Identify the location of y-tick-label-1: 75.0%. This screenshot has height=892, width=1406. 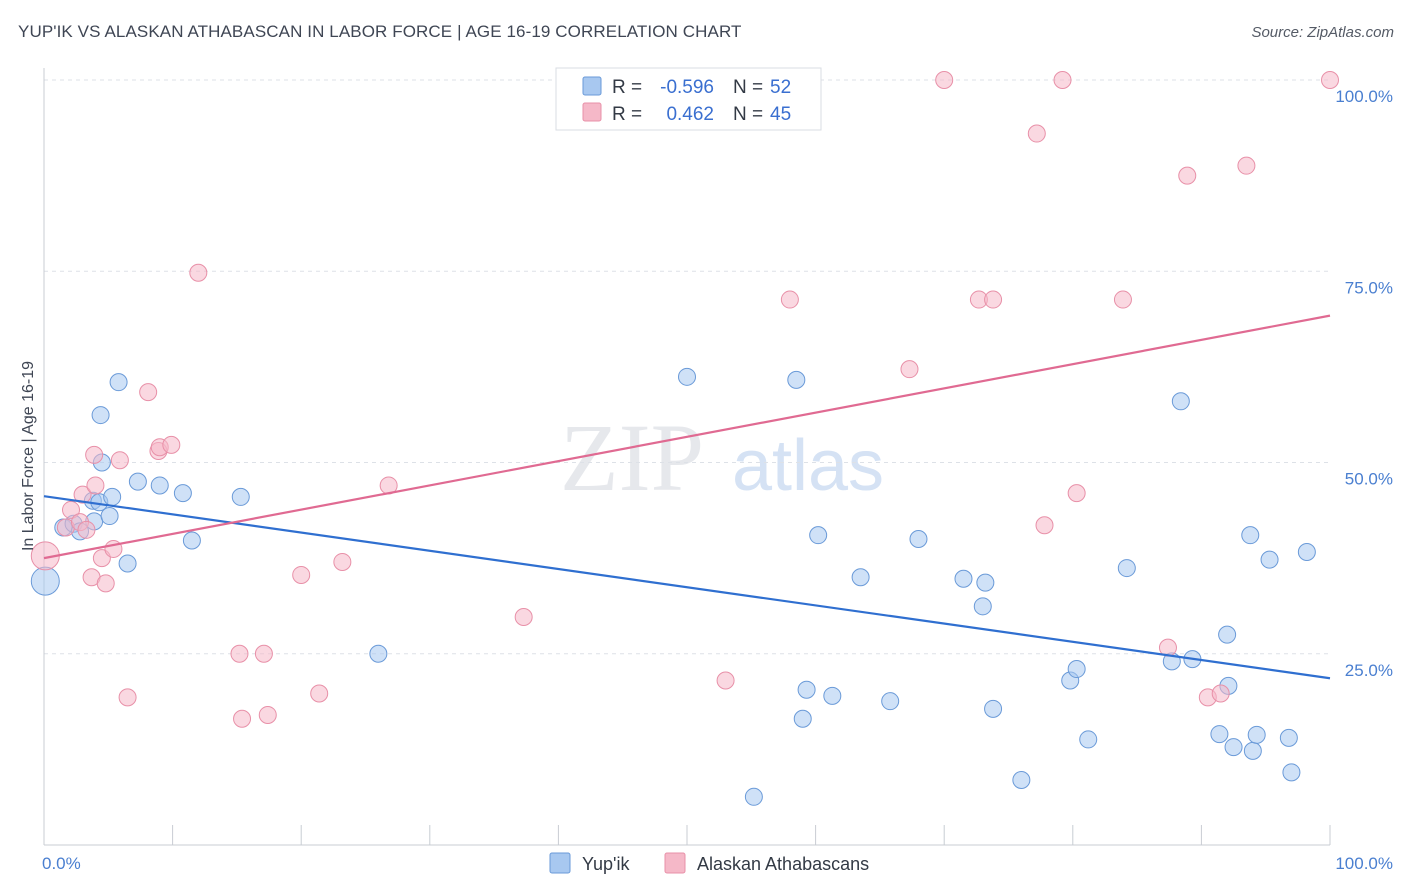
(1369, 287).